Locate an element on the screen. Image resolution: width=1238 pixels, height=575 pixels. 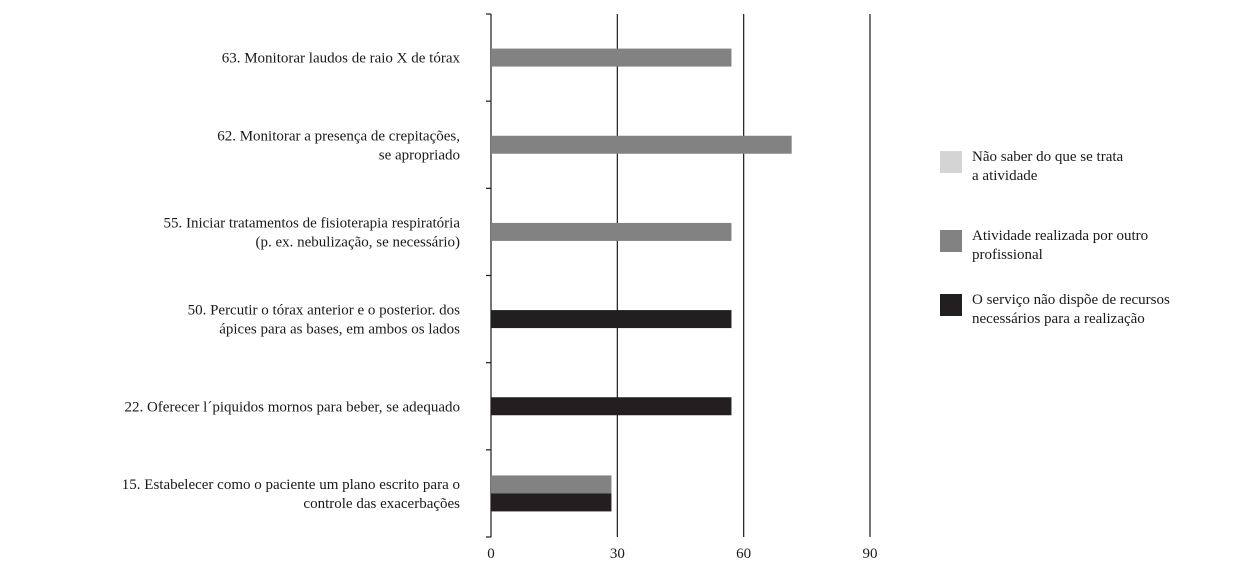
category-label-line: controle das exacerbações is located at coordinates (381, 504).